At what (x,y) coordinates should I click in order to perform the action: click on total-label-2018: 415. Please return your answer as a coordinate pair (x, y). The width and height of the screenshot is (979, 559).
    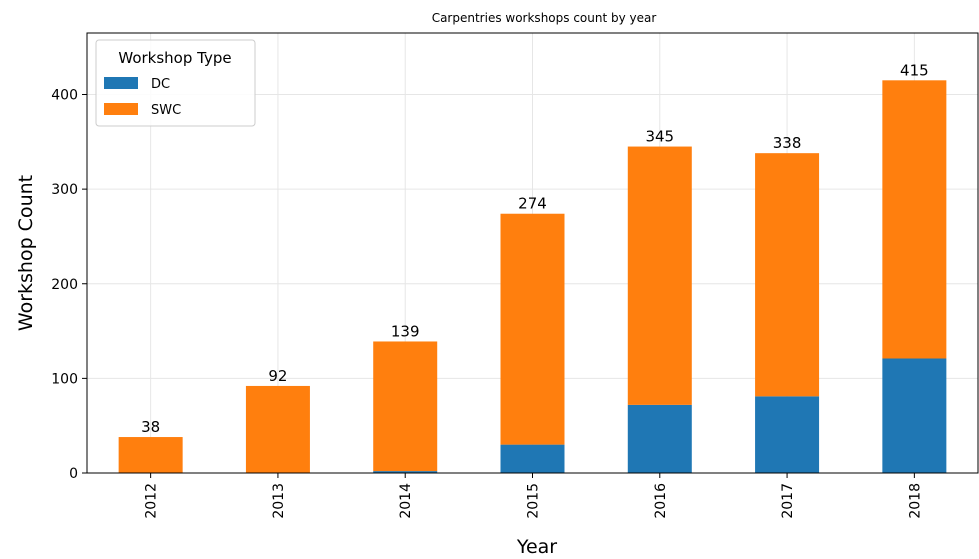
    Looking at the image, I should click on (914, 70).